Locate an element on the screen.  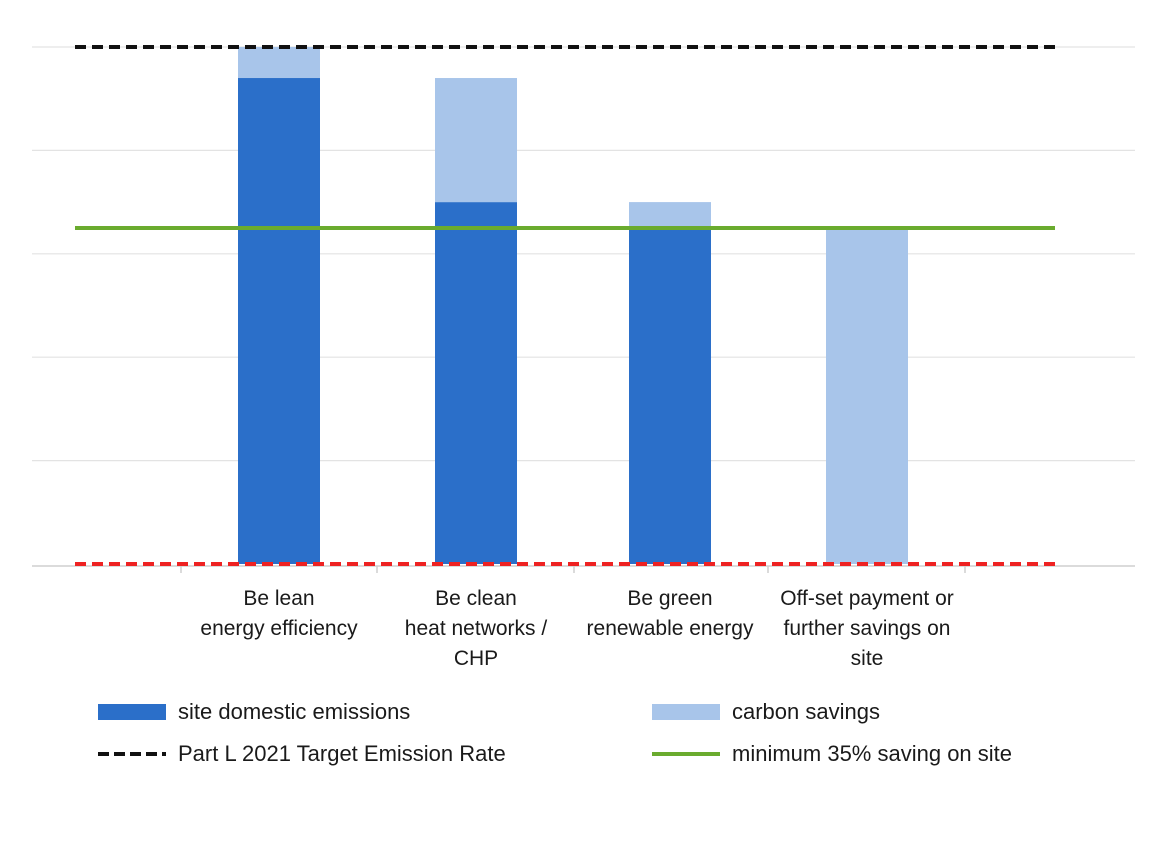
category-label-be-lean: Be lean energy efficiency is located at coordinates (279, 613).